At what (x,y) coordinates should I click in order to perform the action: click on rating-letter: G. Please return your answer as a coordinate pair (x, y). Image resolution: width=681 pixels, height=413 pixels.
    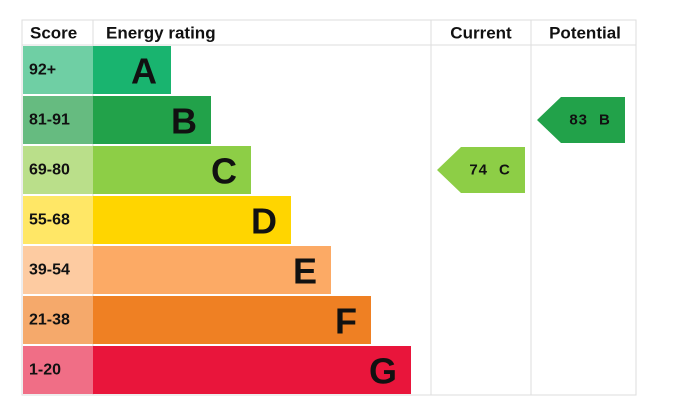
    Looking at the image, I should click on (383, 371).